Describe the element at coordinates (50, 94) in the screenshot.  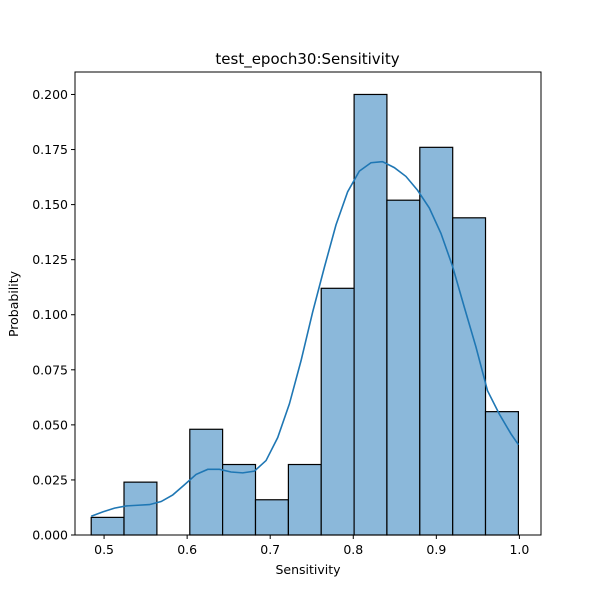
I see `y-tick-label: 0.200` at that location.